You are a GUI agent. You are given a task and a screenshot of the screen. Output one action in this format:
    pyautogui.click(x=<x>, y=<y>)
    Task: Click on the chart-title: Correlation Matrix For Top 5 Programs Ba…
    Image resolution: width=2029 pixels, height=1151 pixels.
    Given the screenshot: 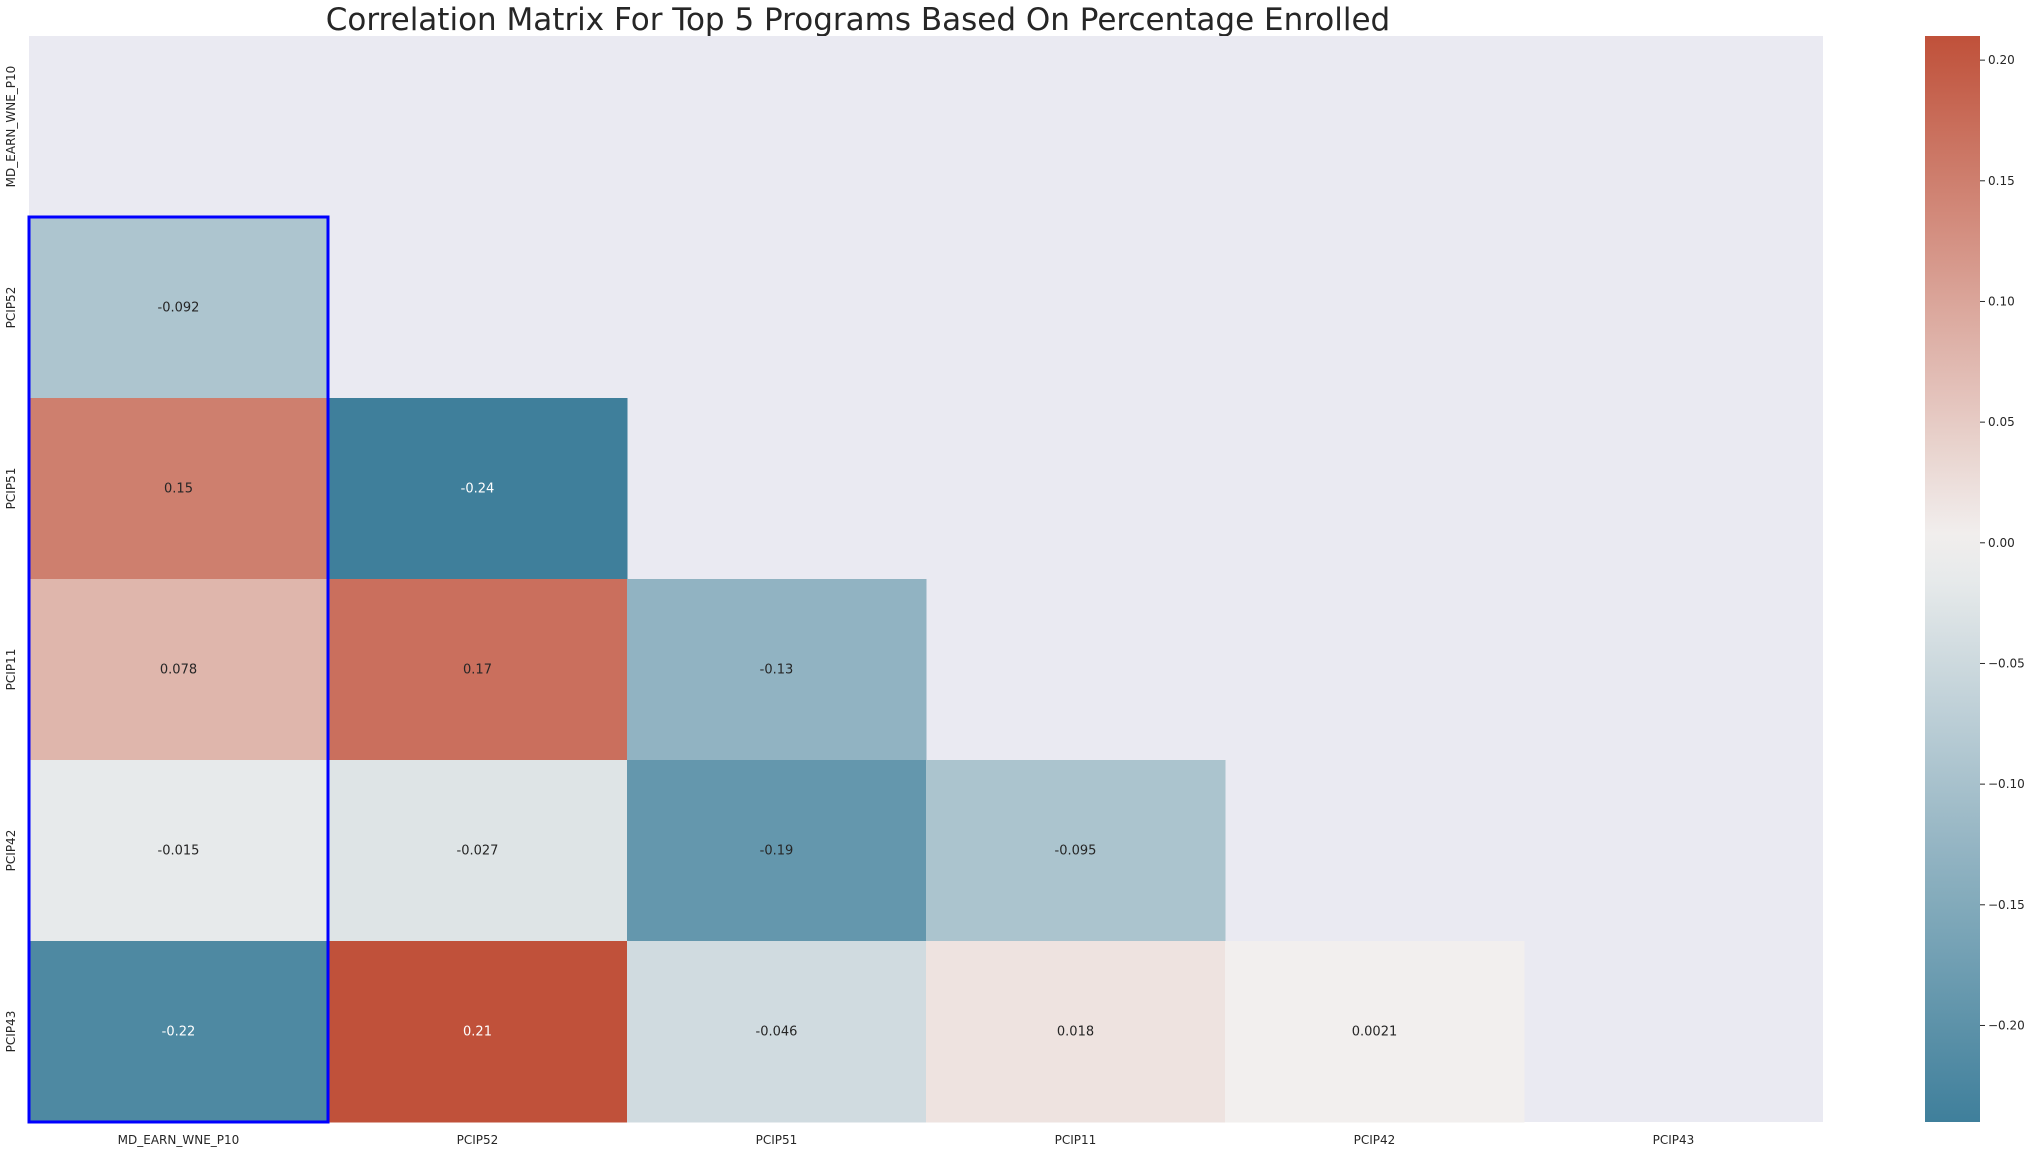 What is the action you would take?
    pyautogui.click(x=858, y=20)
    